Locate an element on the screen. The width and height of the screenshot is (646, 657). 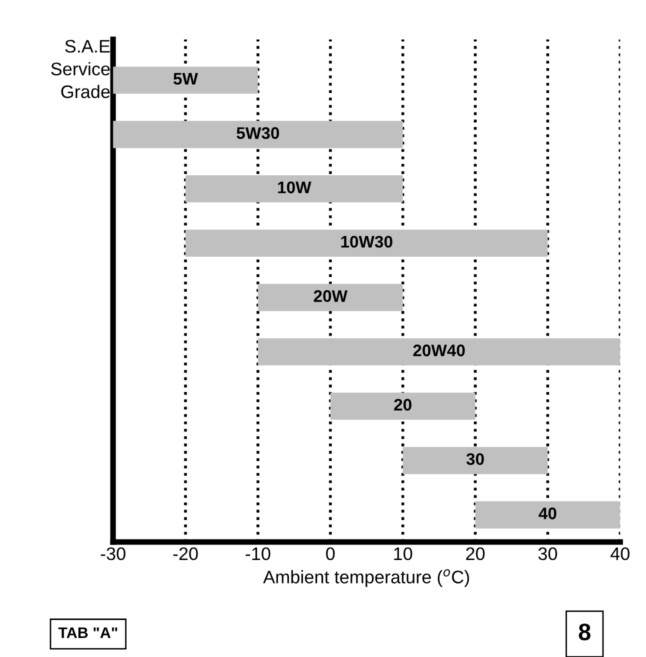
y-tick-label: 20W is located at coordinates (331, 296).